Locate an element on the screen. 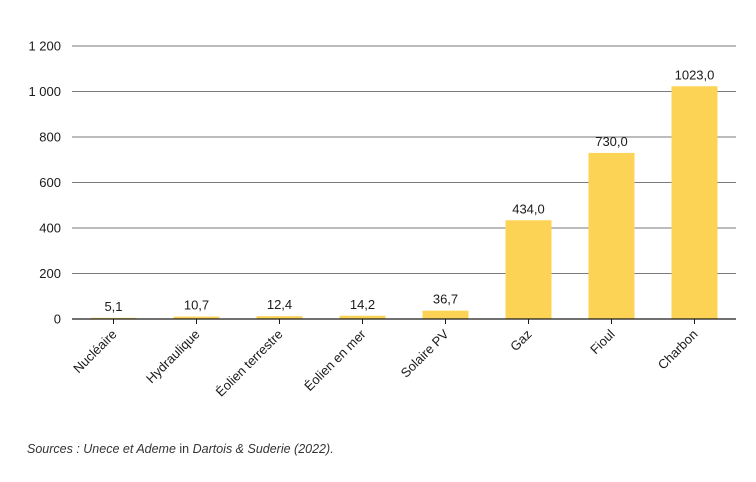 The image size is (756, 482). x-tick-label: Éolien terrestre is located at coordinates (249, 363).